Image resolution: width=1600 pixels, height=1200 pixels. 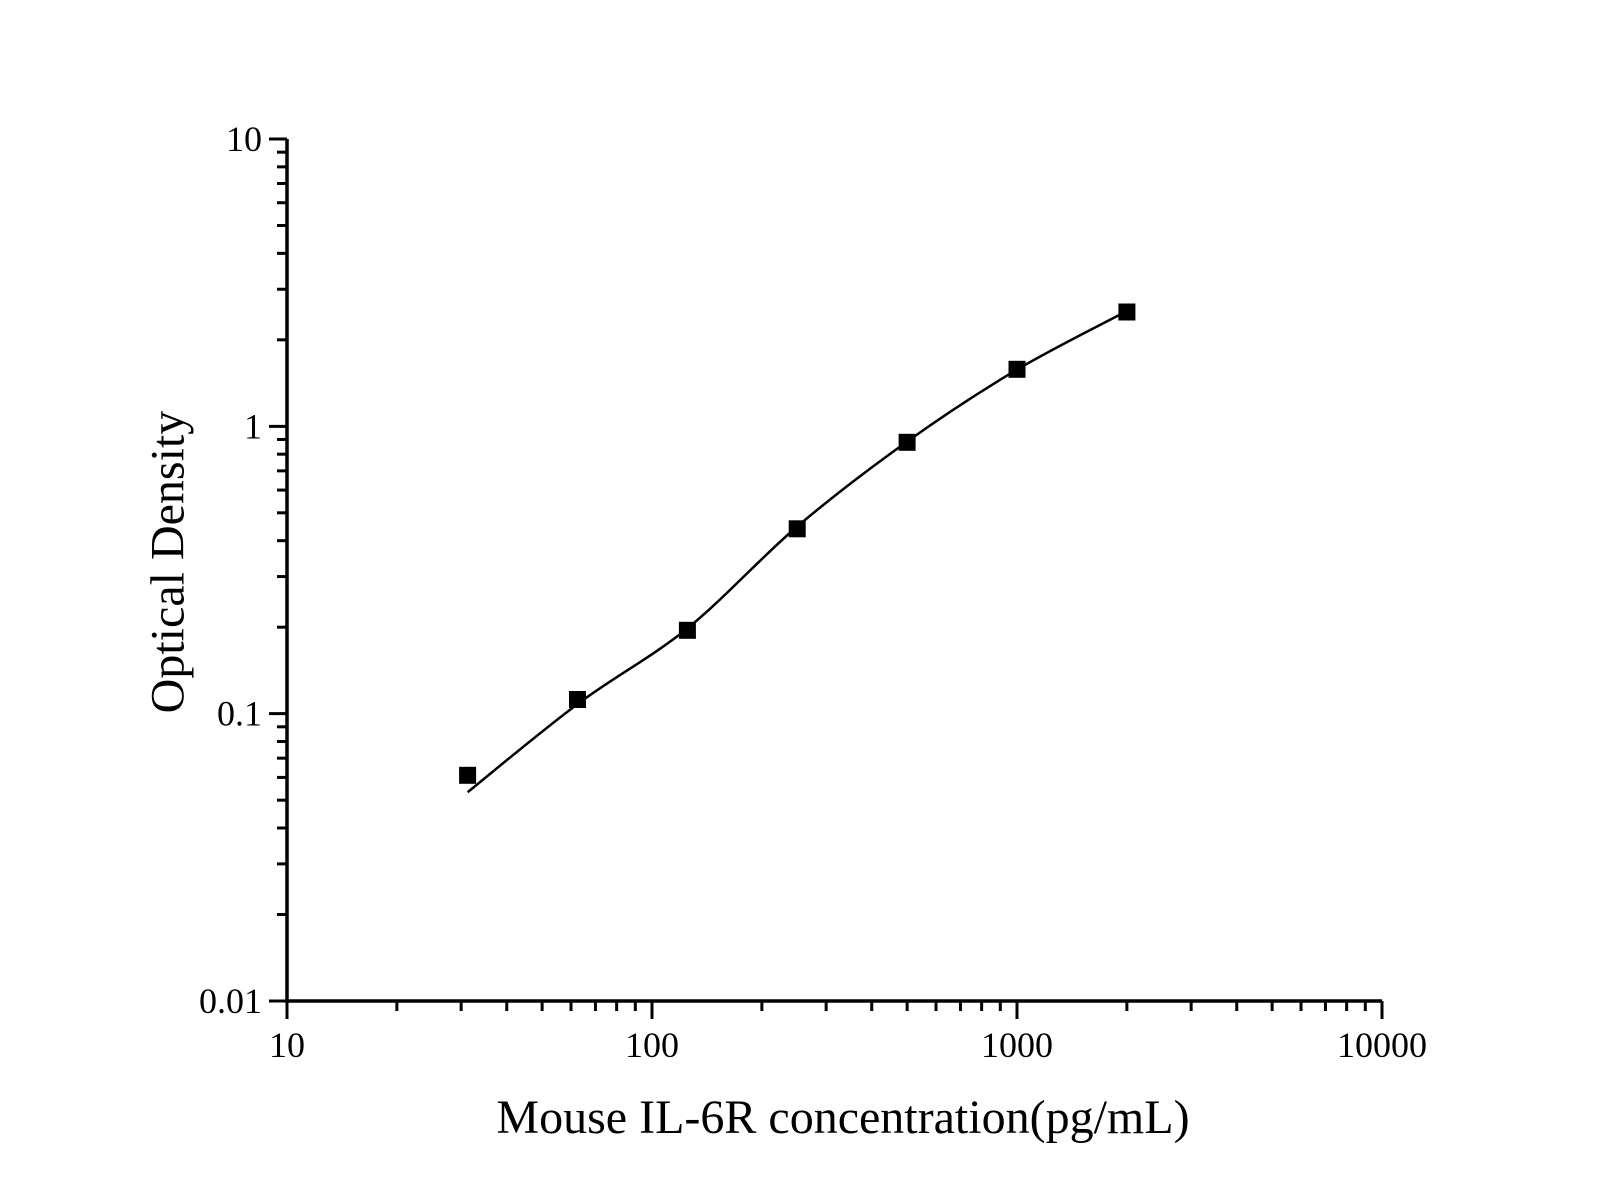 I want to click on y-axis-title: Optical Density, so click(x=168, y=562).